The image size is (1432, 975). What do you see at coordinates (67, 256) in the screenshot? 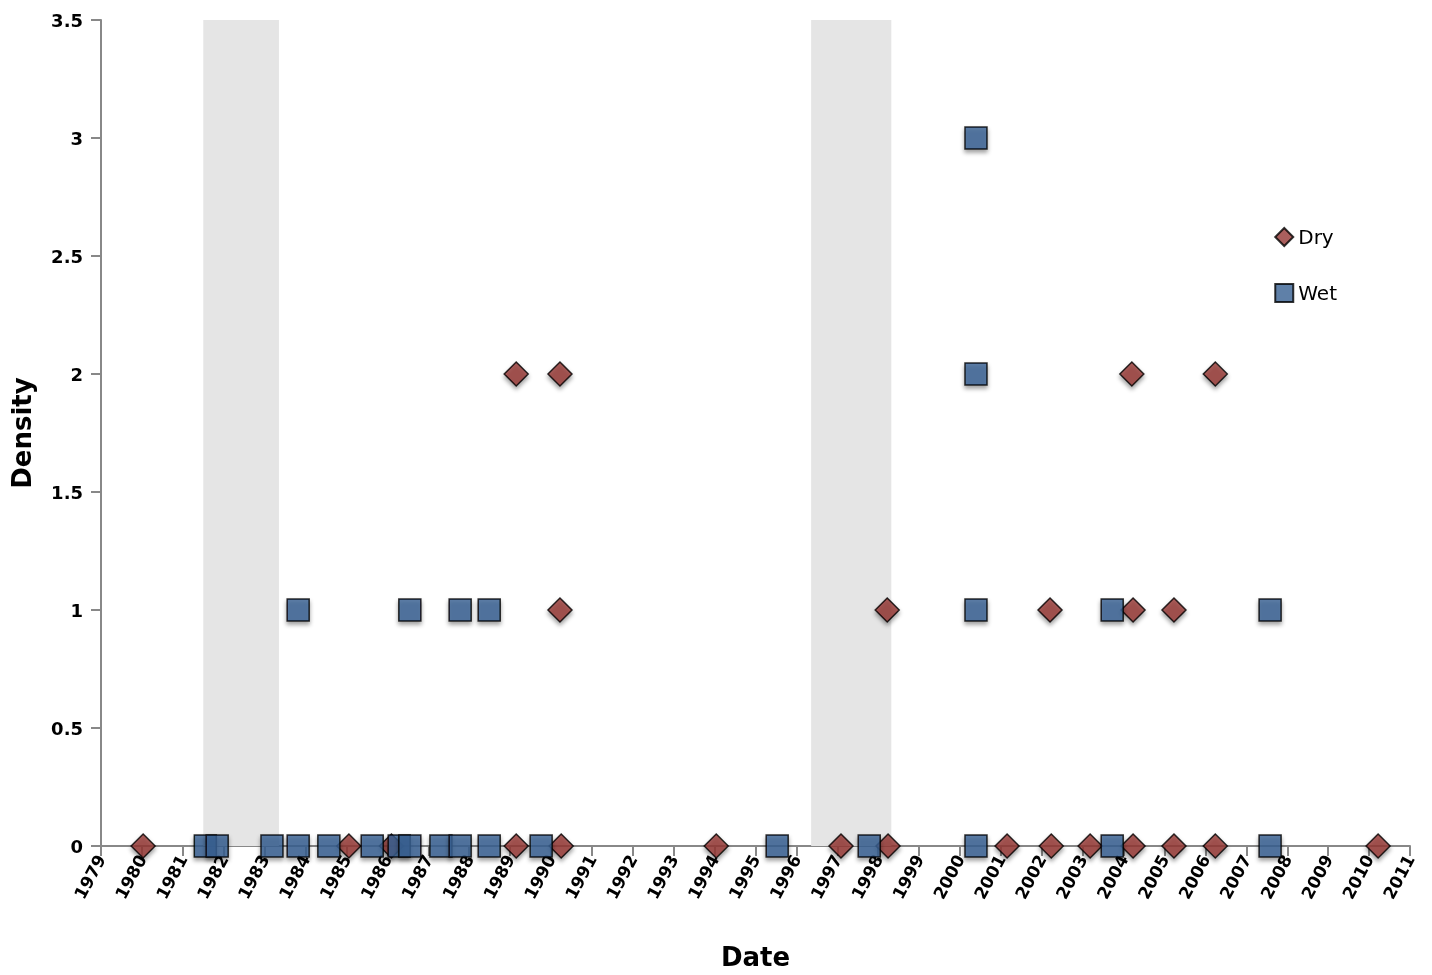
I see `y-tick-label: 2.5` at bounding box center [67, 256].